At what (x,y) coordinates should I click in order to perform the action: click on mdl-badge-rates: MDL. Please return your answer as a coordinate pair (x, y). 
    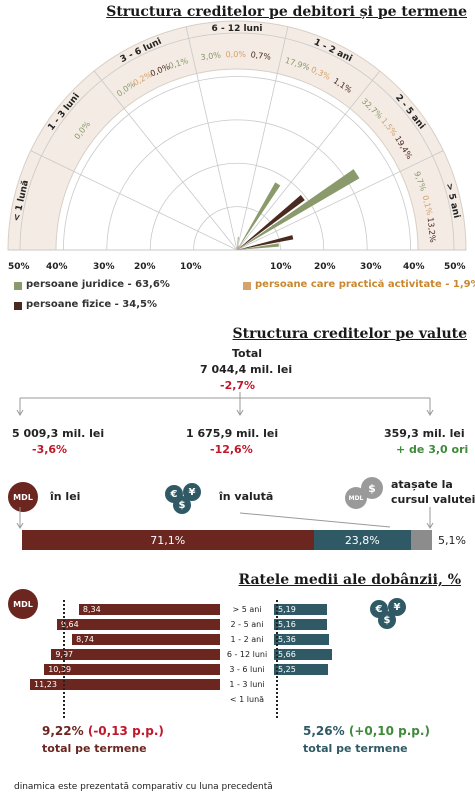
    Looking at the image, I should click on (23, 604).